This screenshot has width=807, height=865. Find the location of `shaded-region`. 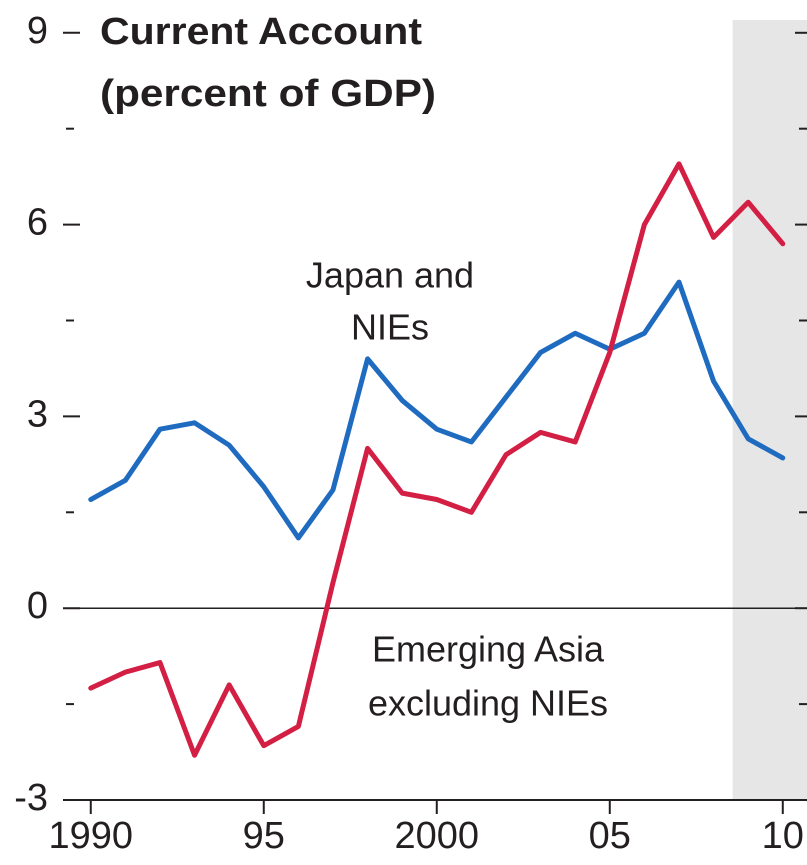

shaded-region is located at coordinates (769, 410).